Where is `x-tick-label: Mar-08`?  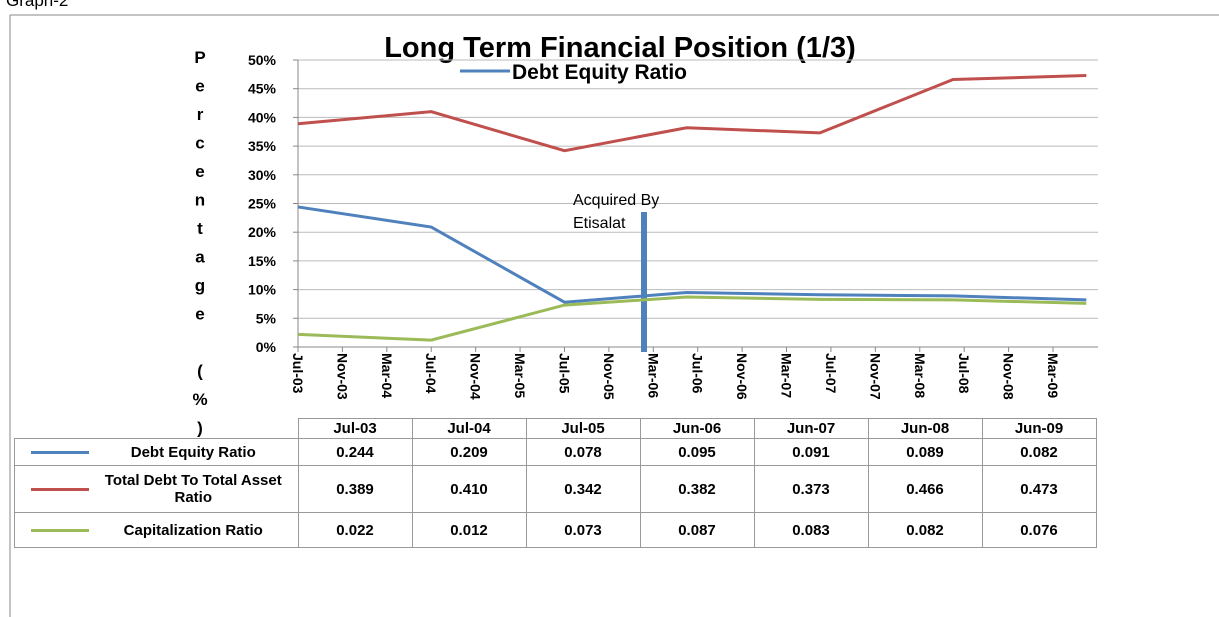 x-tick-label: Mar-08 is located at coordinates (920, 375).